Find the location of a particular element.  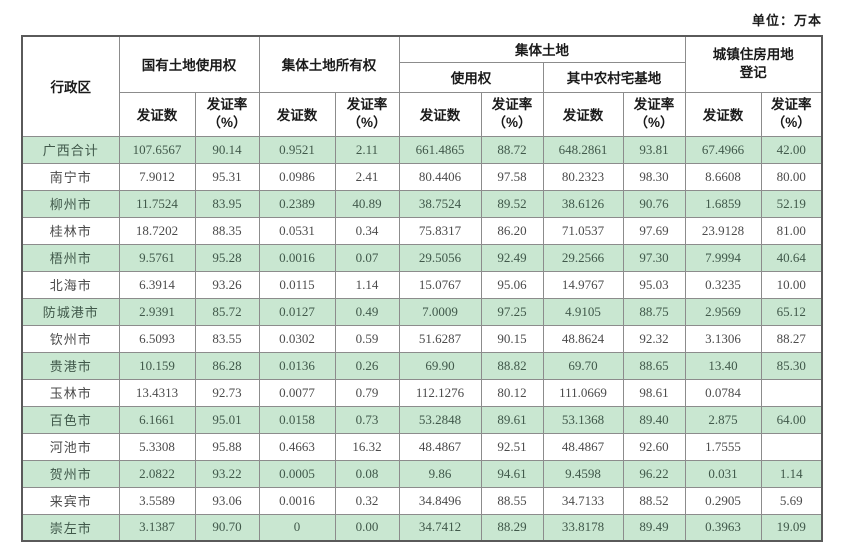

value-cell: 0.0158 is located at coordinates (297, 419).